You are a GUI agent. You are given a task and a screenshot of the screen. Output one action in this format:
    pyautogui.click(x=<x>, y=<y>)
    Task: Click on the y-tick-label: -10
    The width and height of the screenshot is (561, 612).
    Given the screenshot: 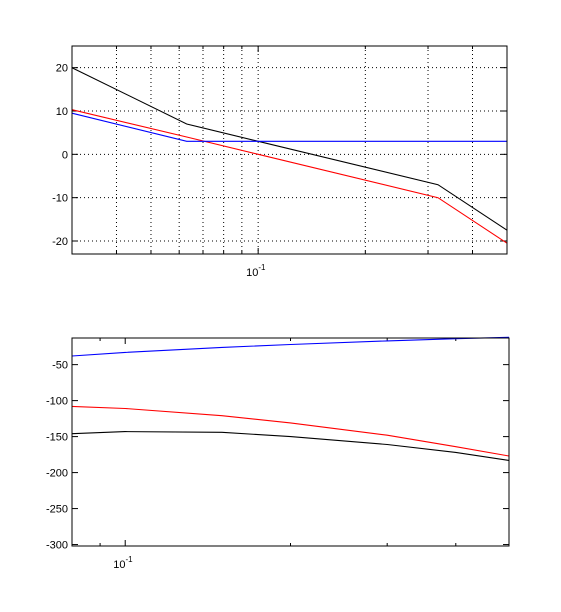 What is the action you would take?
    pyautogui.click(x=60, y=199)
    